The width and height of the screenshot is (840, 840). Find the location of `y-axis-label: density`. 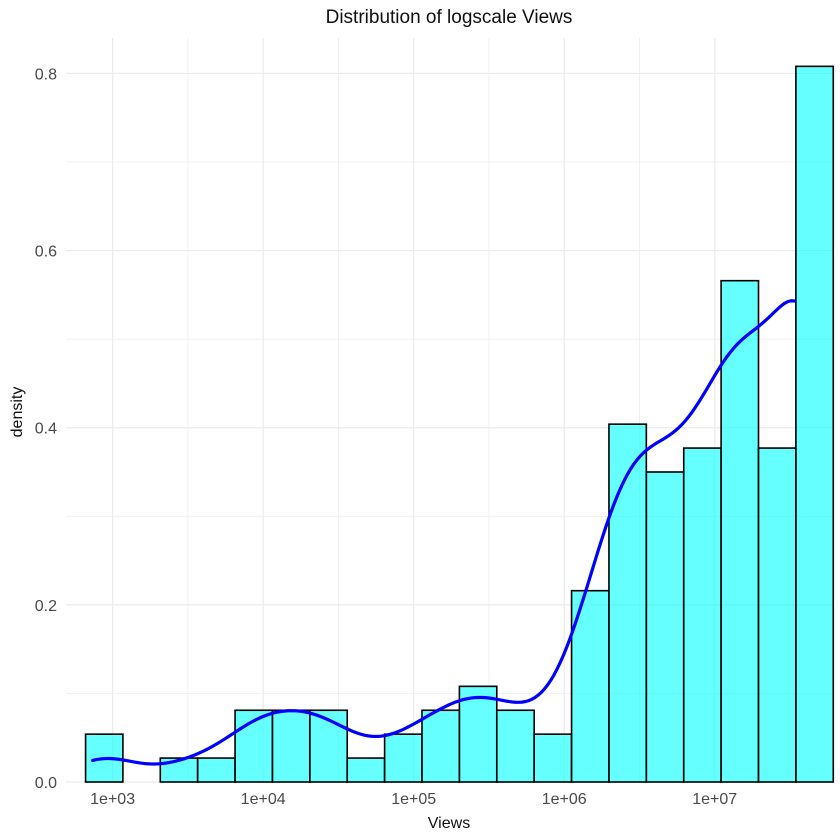

y-axis-label: density is located at coordinates (17, 412).